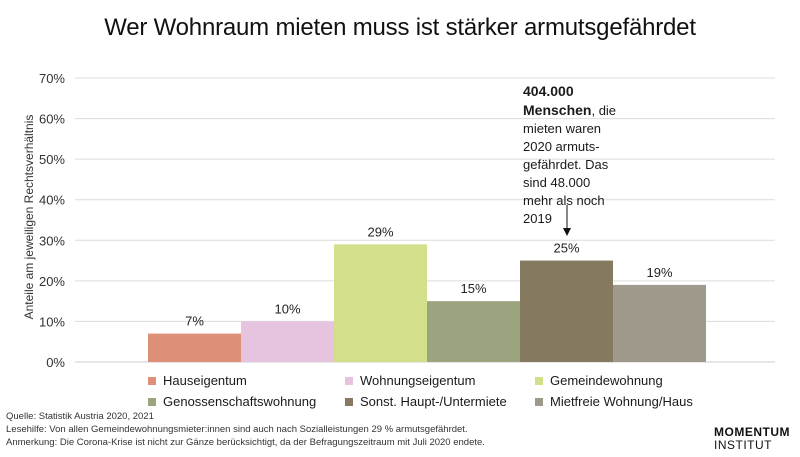 This screenshot has height=457, width=800. What do you see at coordinates (52, 119) in the screenshot?
I see `y-tick-label: 60%` at bounding box center [52, 119].